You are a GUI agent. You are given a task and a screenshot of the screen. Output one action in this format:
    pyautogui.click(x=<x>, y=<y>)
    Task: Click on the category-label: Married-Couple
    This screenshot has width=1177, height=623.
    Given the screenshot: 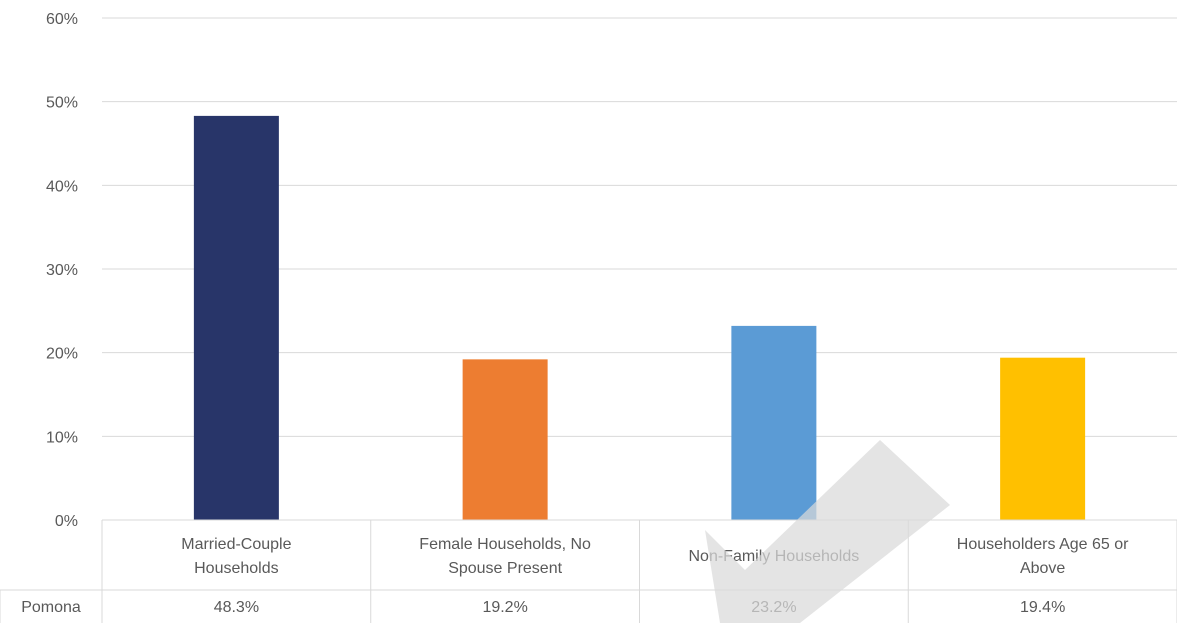 What is the action you would take?
    pyautogui.click(x=236, y=544)
    